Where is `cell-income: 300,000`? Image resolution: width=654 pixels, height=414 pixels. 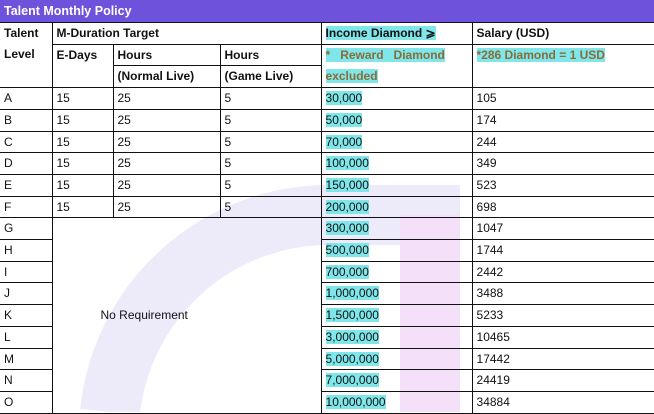
cell-income: 300,000 is located at coordinates (396, 229).